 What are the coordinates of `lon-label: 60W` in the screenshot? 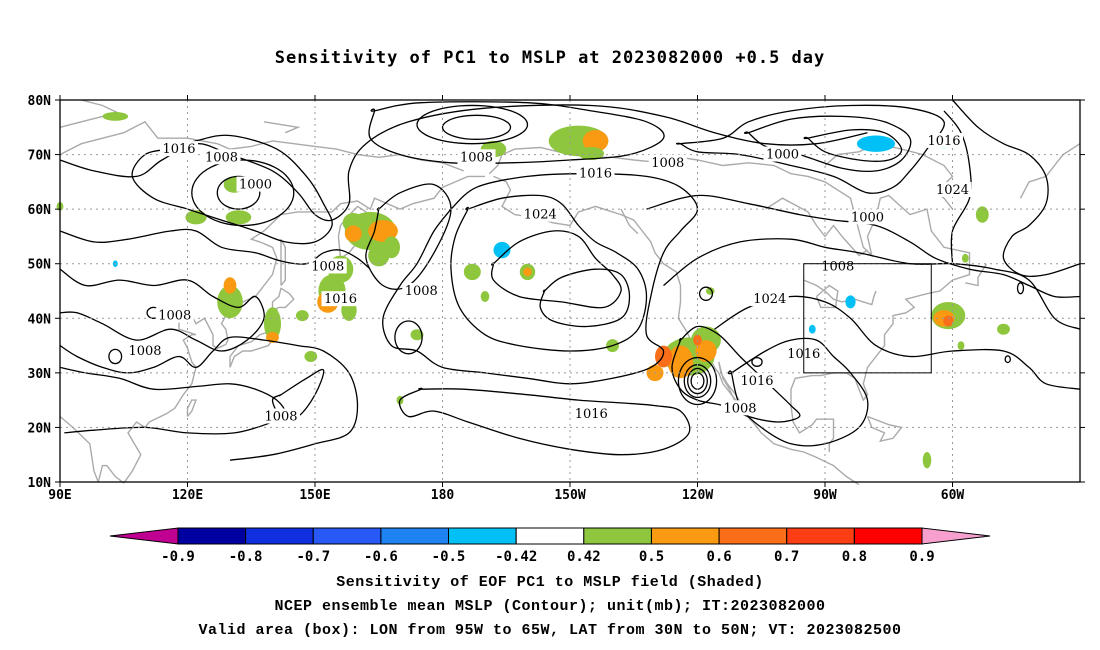 It's located at (953, 495).